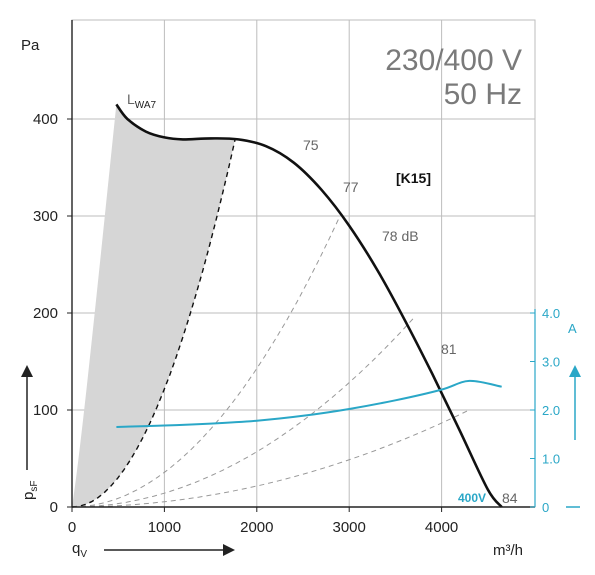  I want to click on voltage-title: 230/400 V, so click(453, 60).